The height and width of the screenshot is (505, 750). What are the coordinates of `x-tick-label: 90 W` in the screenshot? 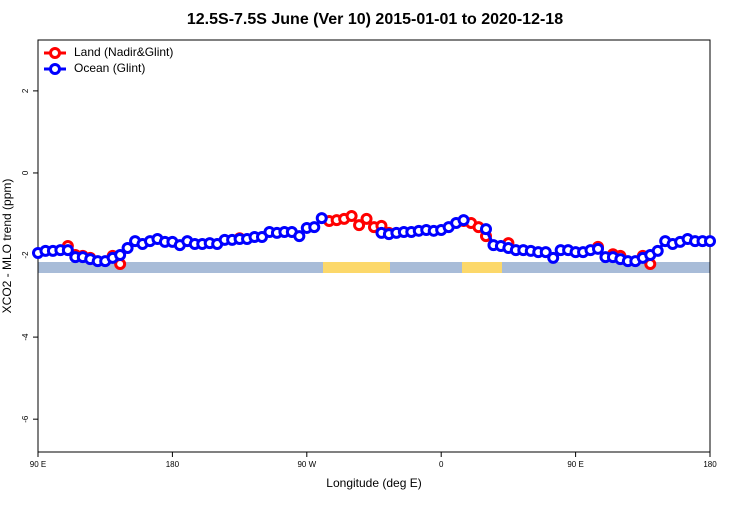 It's located at (306, 464).